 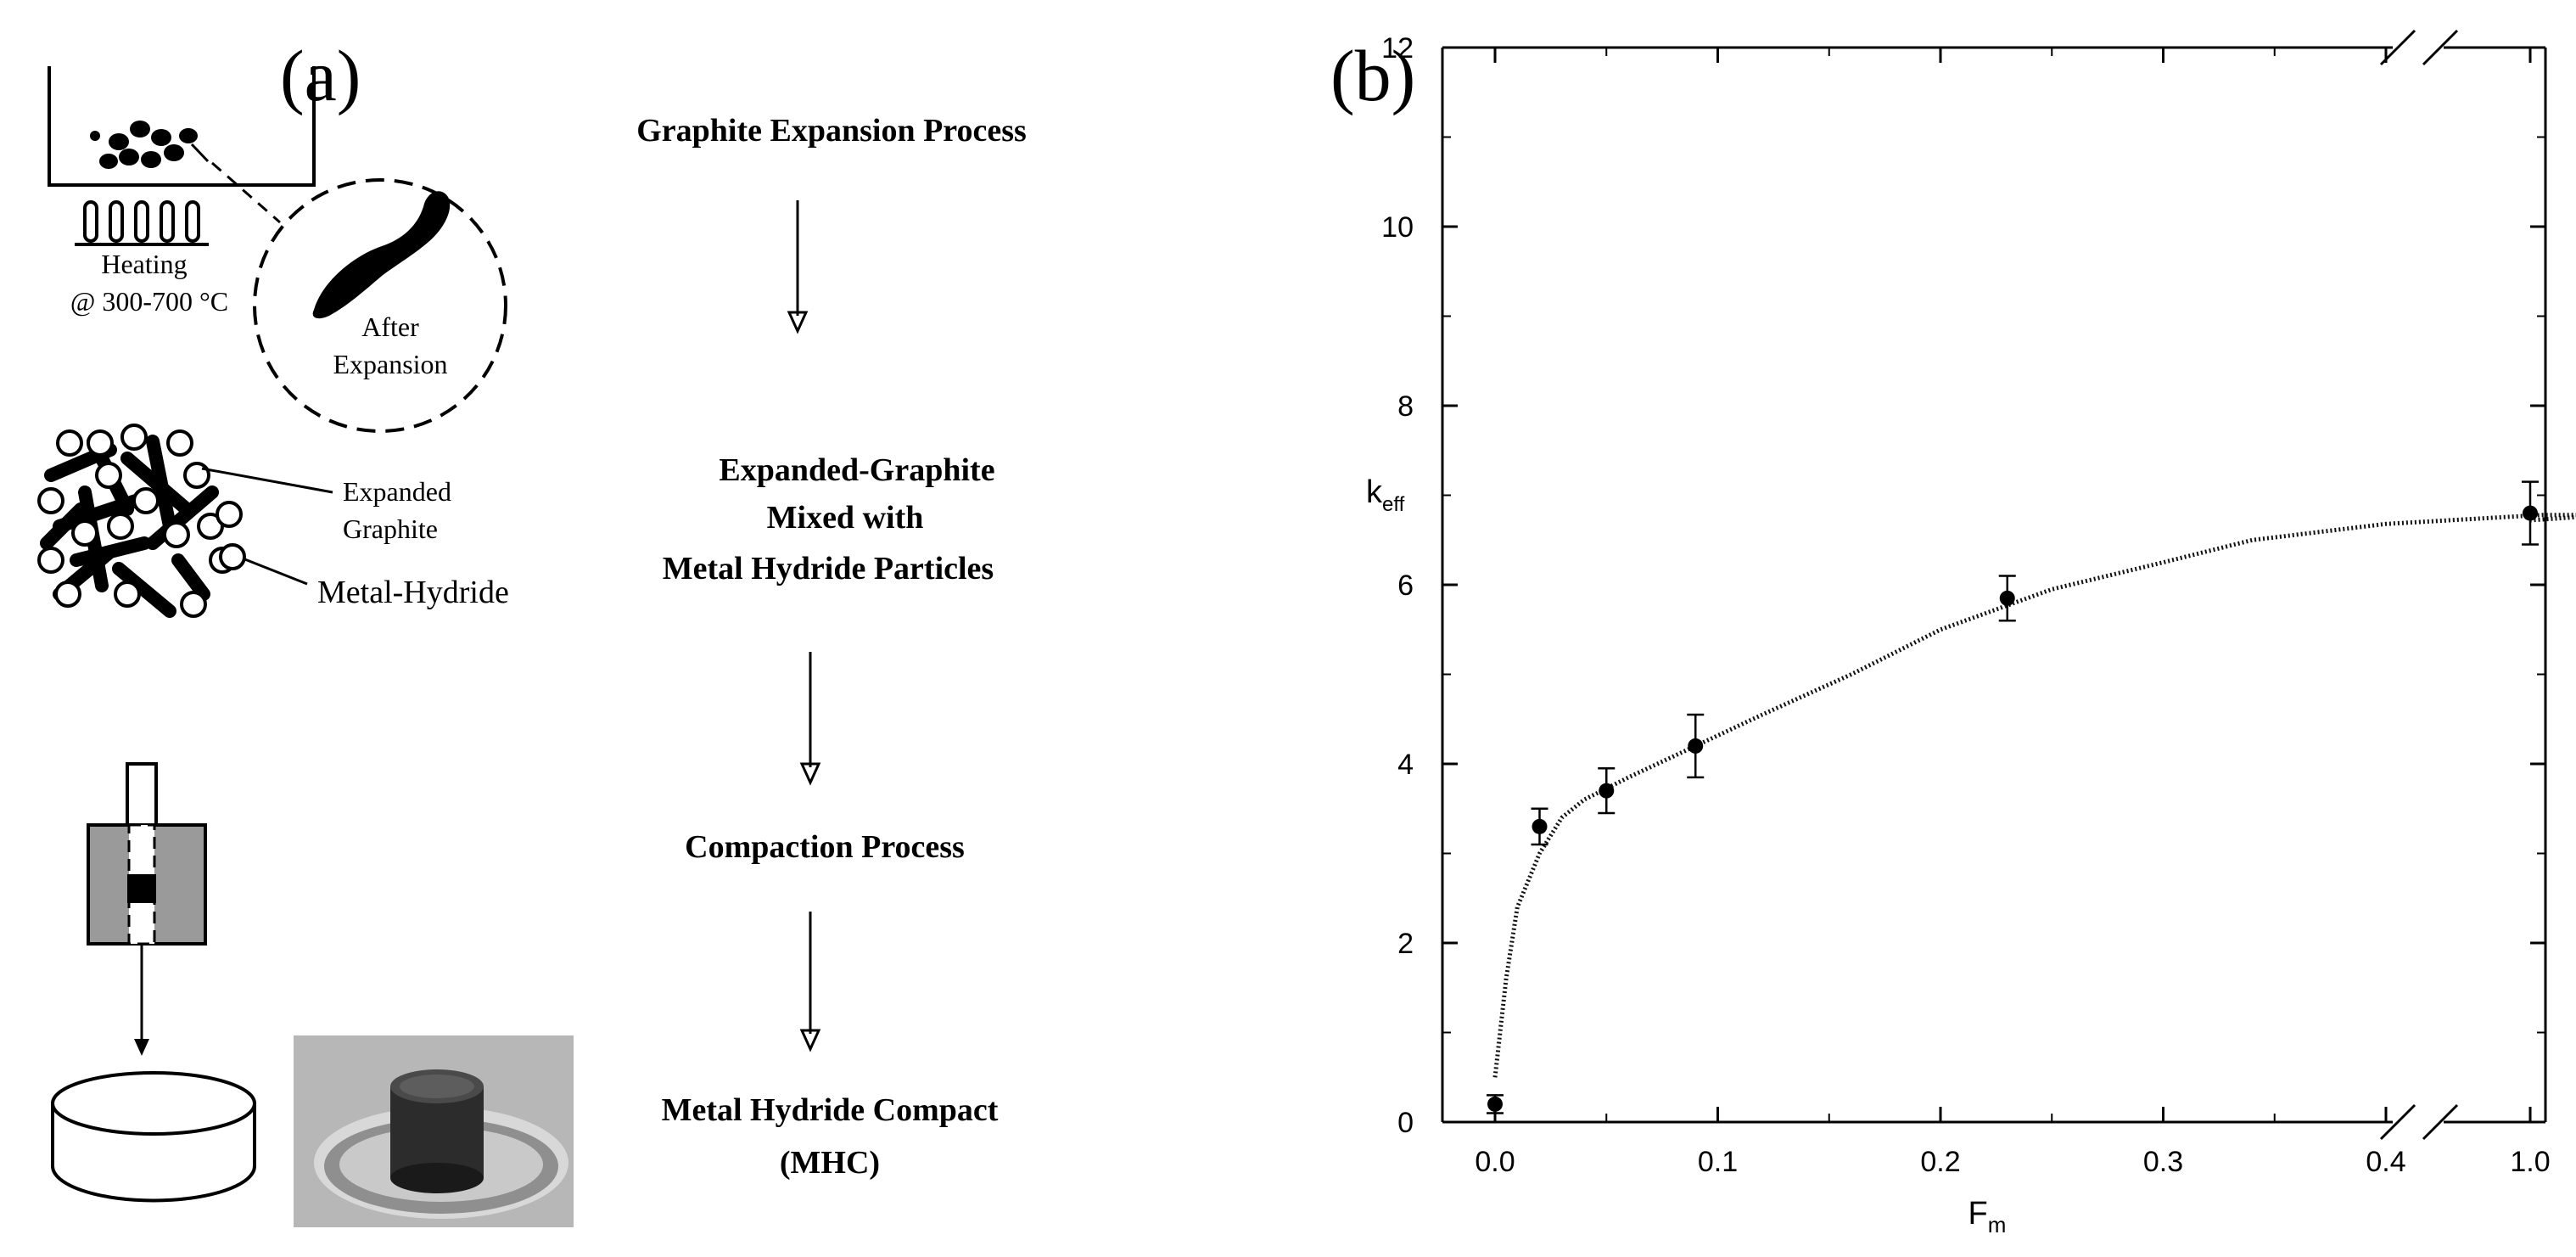 What do you see at coordinates (825, 847) in the screenshot?
I see `step-compaction-process: Compaction Process` at bounding box center [825, 847].